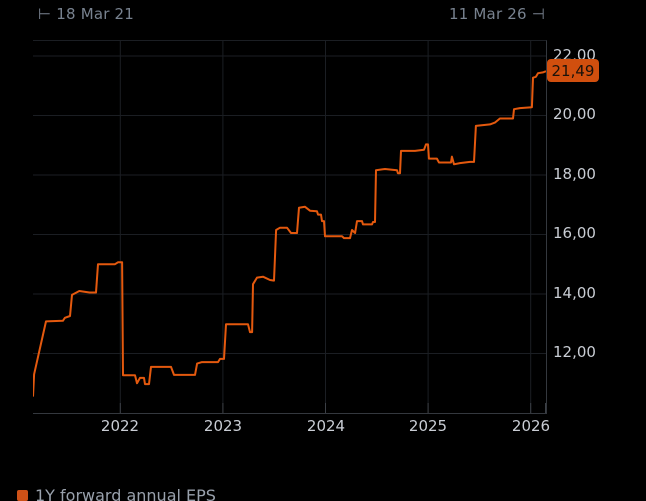 This screenshot has height=501, width=646. What do you see at coordinates (120, 426) in the screenshot?
I see `x-axis-label: 2022` at bounding box center [120, 426].